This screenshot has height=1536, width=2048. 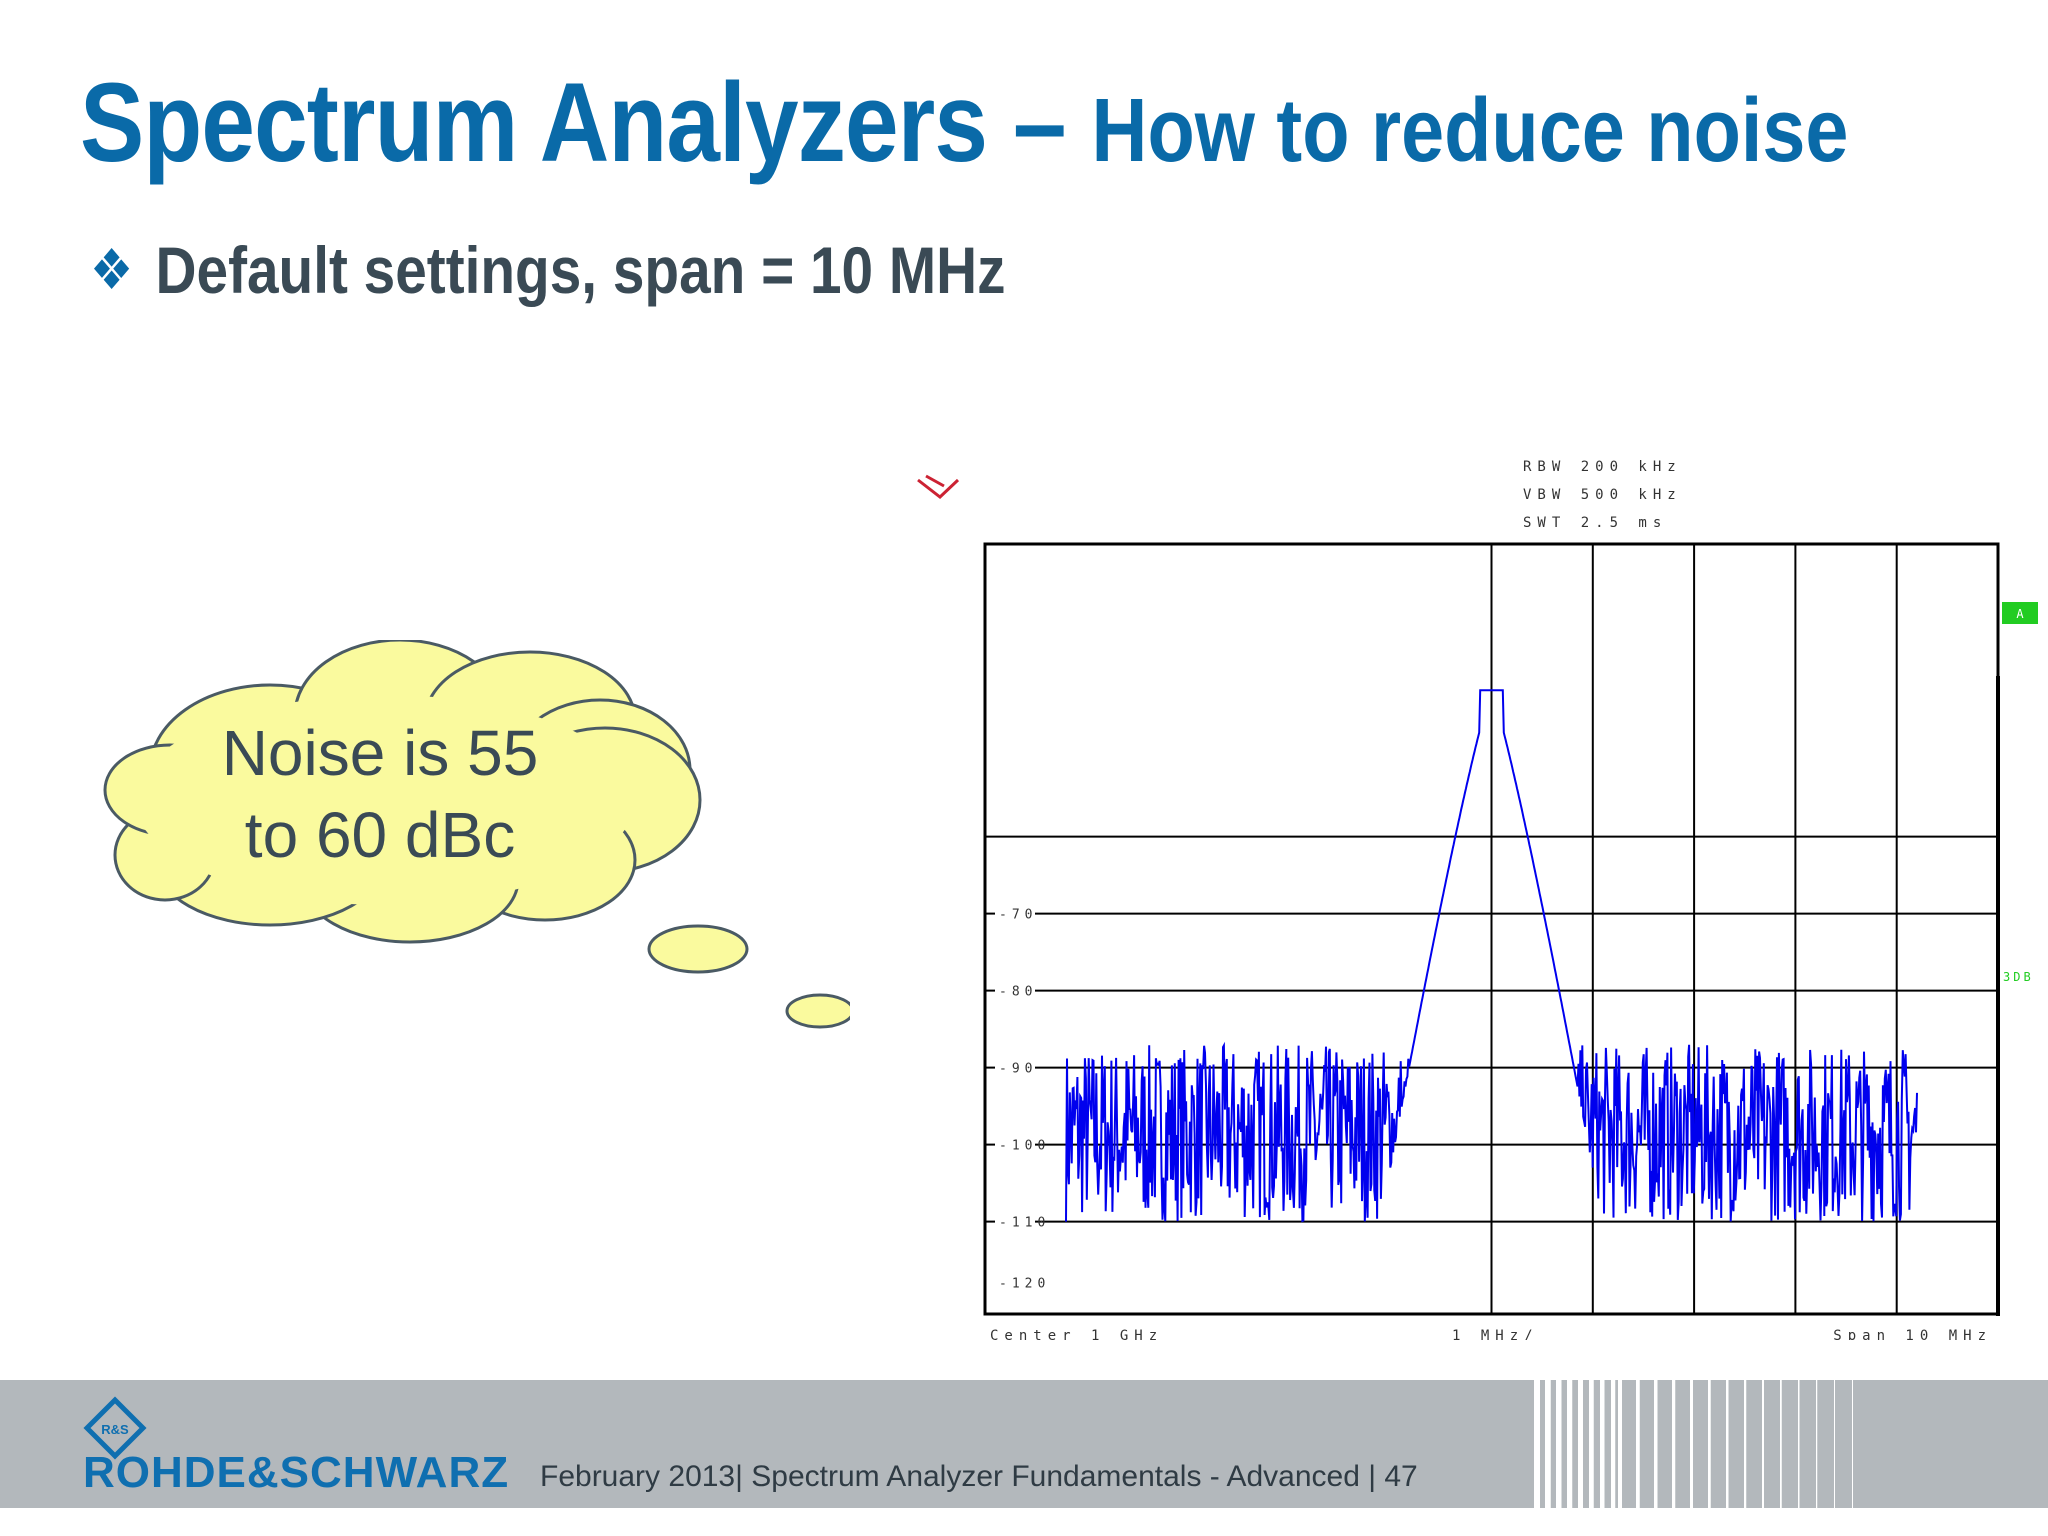 I want to click on trace-line, so click(x=1491, y=956).